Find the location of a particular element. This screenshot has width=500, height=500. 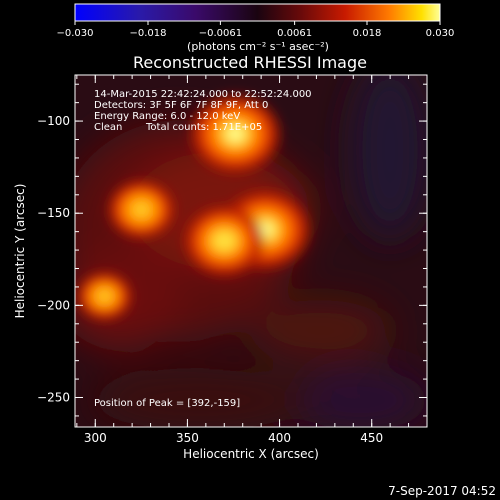

y-tick-label: −100 is located at coordinates (53, 121).